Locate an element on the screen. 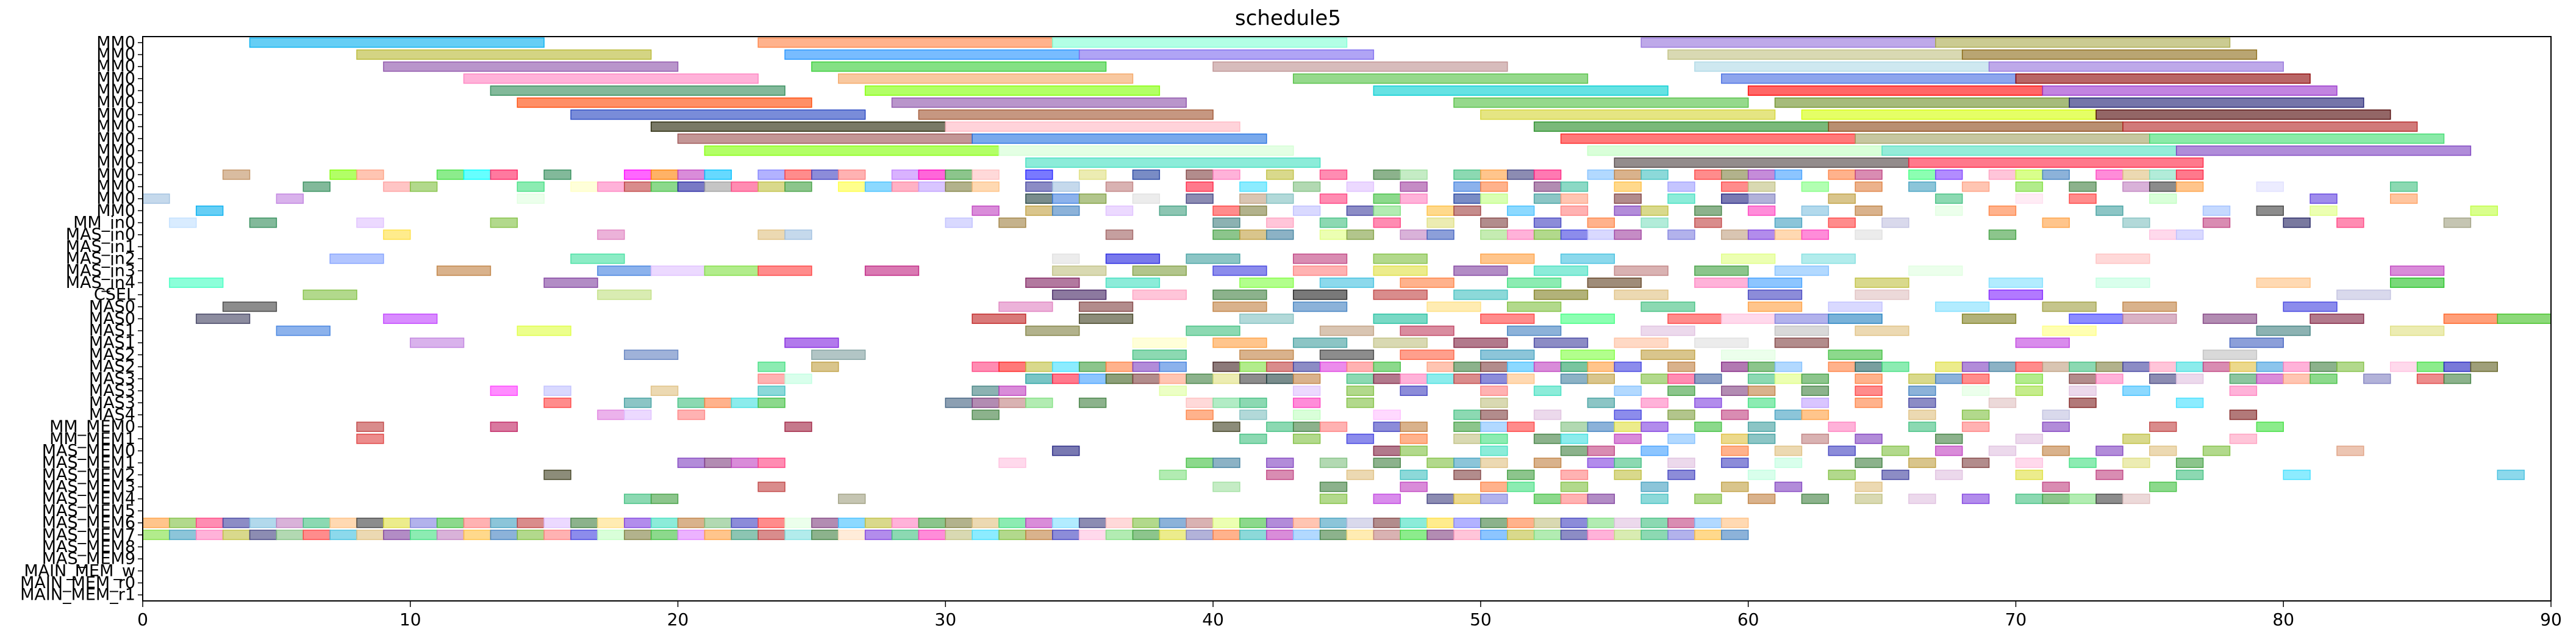 This screenshot has width=2576, height=643. y-tick-label: MAS_MEM0 is located at coordinates (88, 450).